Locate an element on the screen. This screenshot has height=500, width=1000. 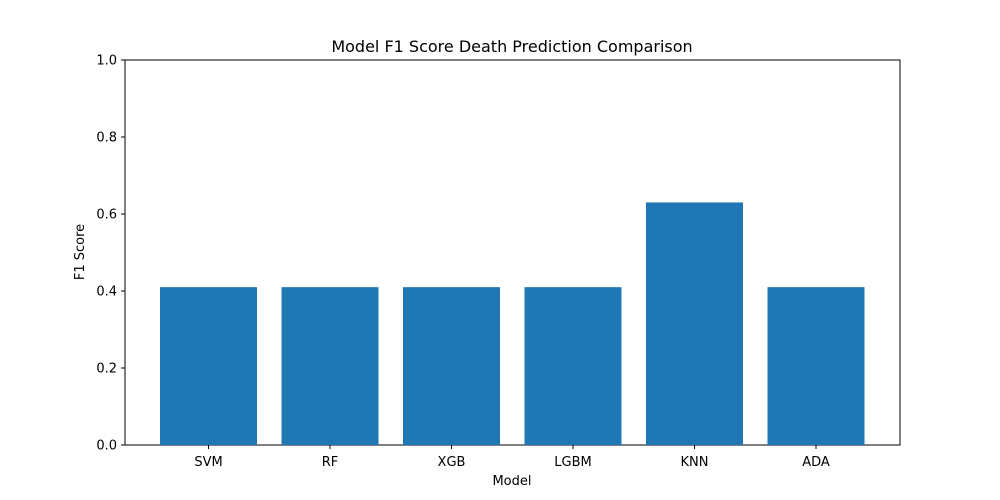
y-tick-label: 0.6 is located at coordinates (106, 215).